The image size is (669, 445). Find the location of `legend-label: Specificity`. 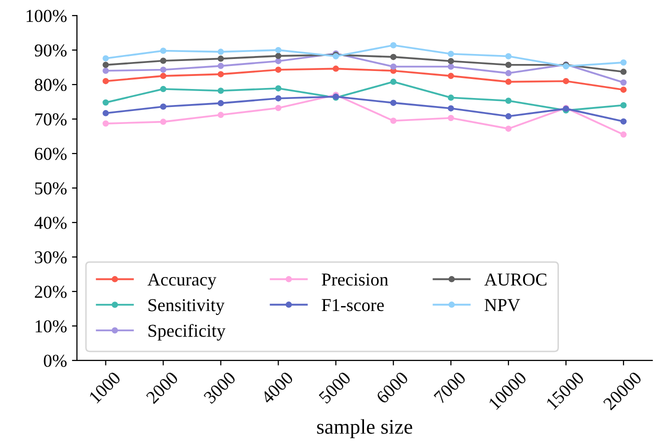

legend-label: Specificity is located at coordinates (187, 332).